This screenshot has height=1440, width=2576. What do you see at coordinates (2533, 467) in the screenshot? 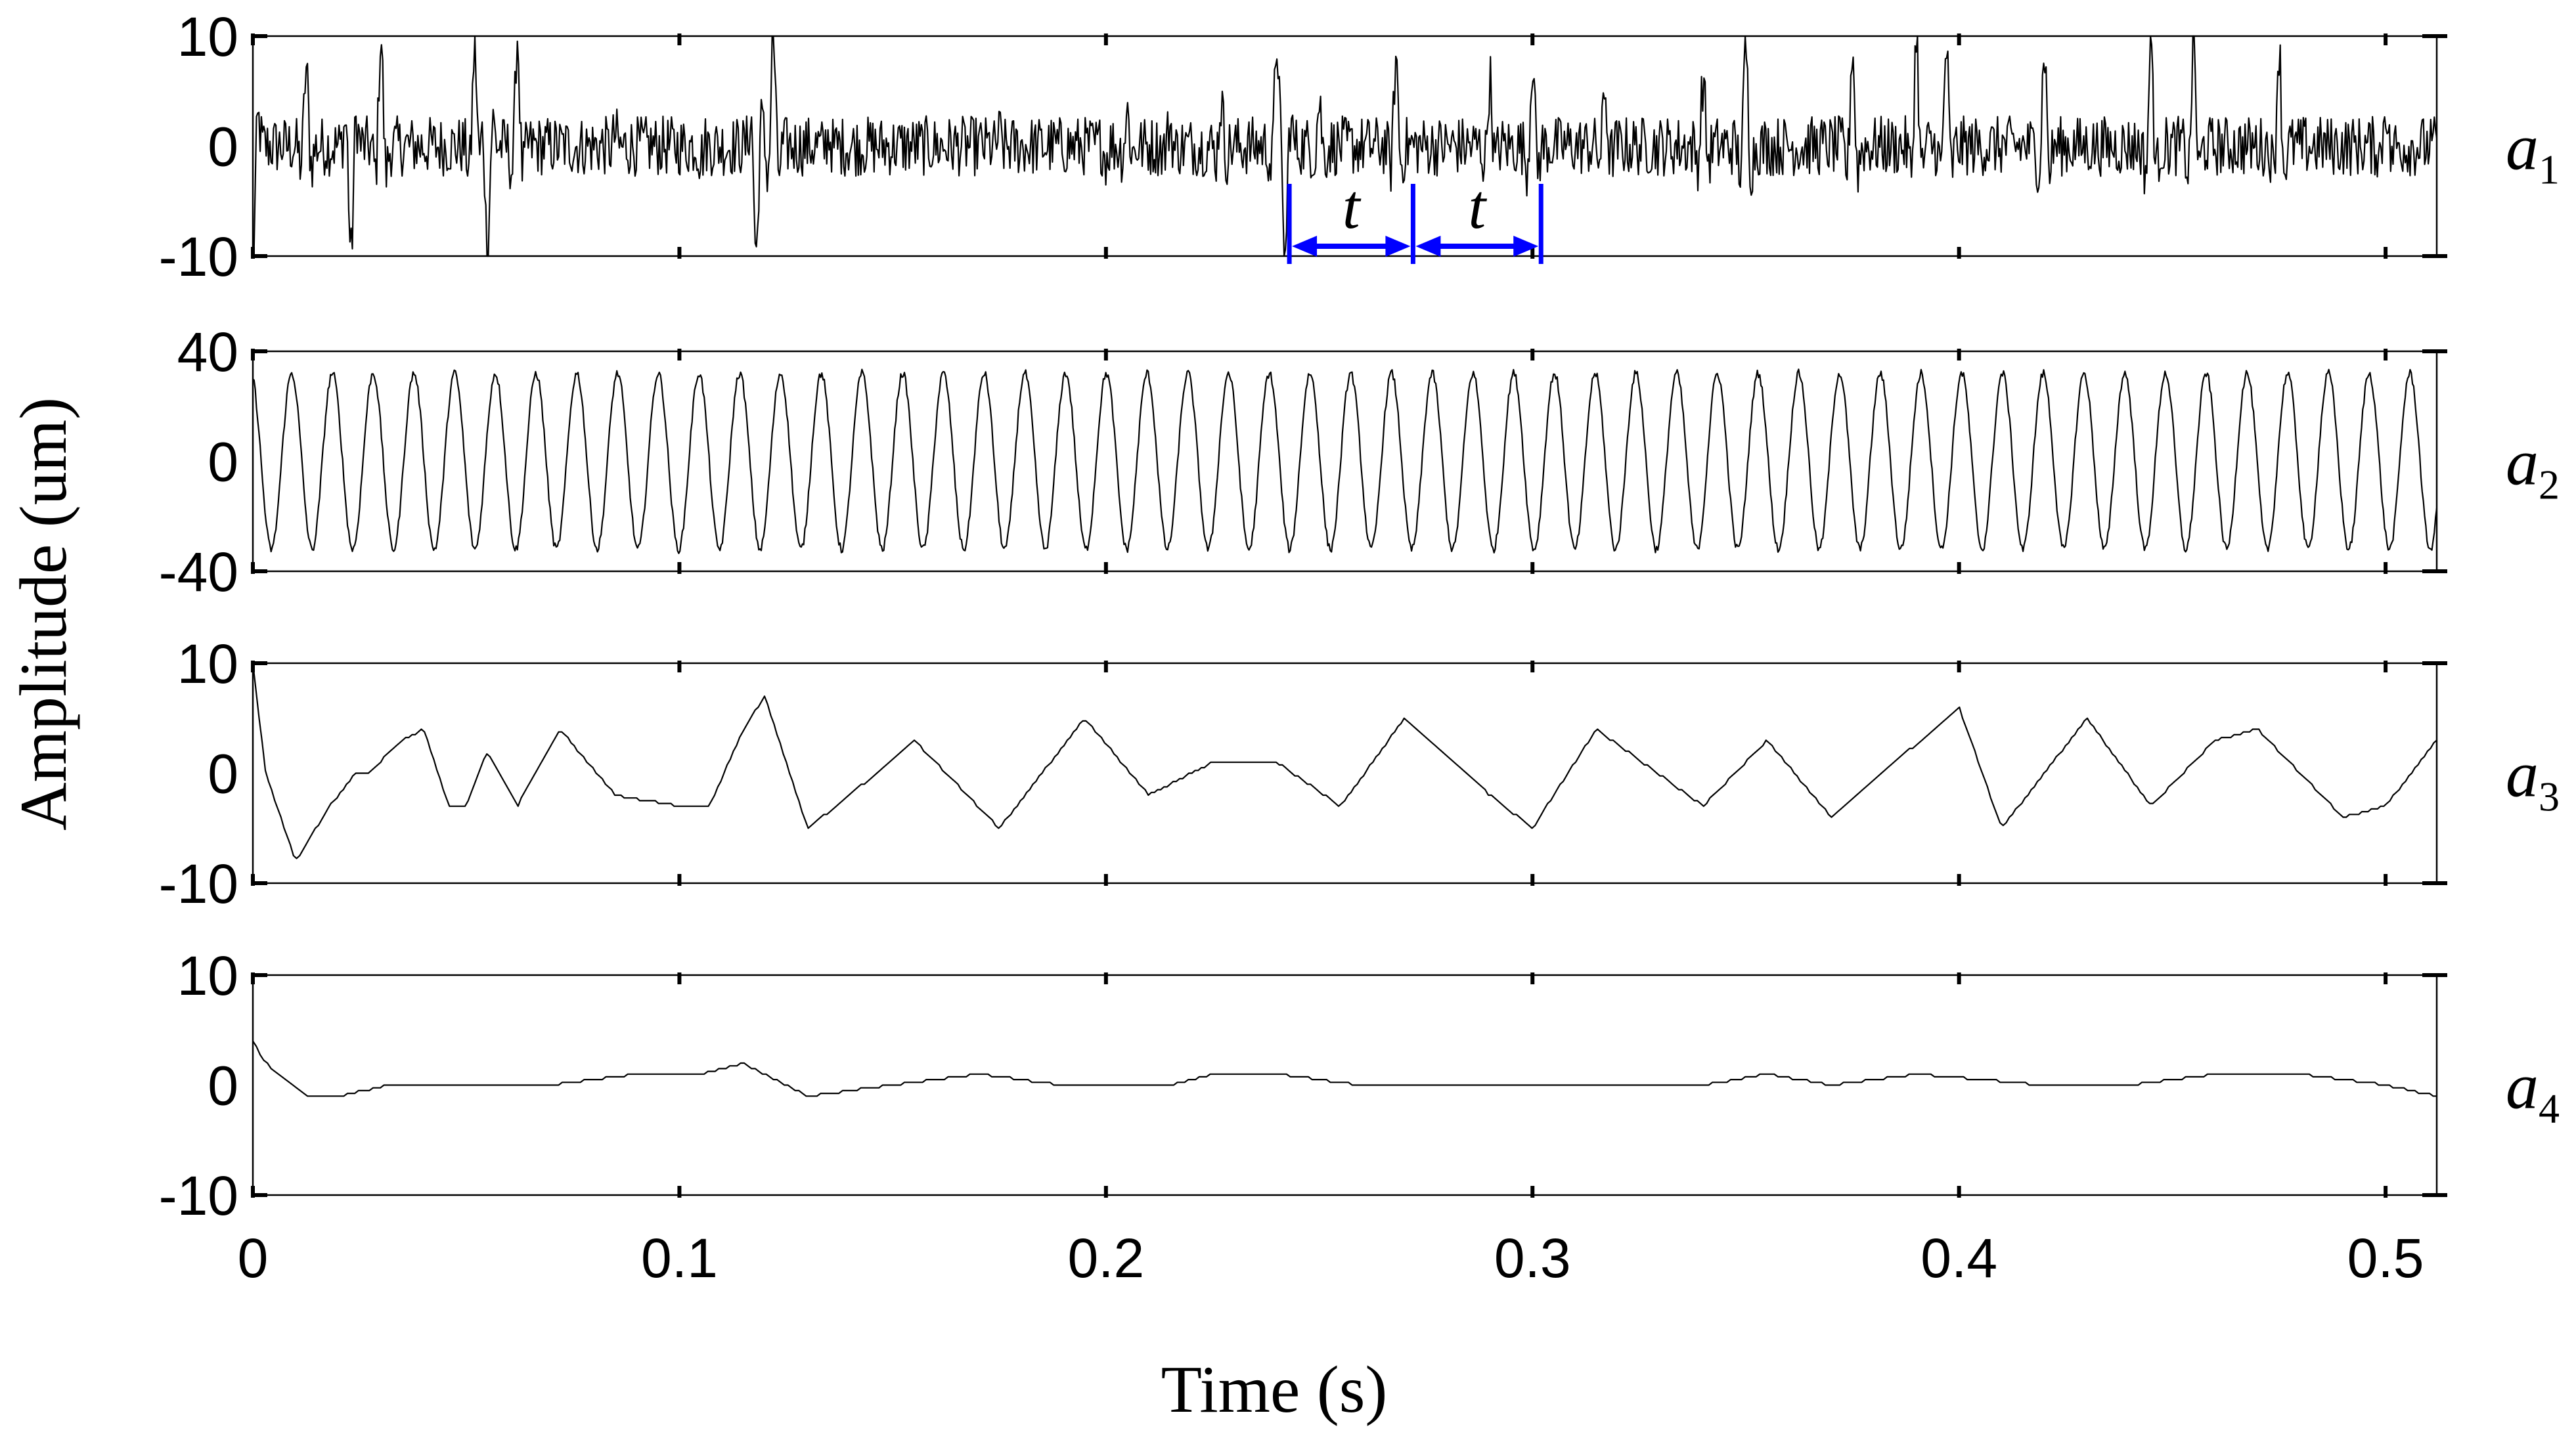
I see `series-label: a2` at bounding box center [2533, 467].